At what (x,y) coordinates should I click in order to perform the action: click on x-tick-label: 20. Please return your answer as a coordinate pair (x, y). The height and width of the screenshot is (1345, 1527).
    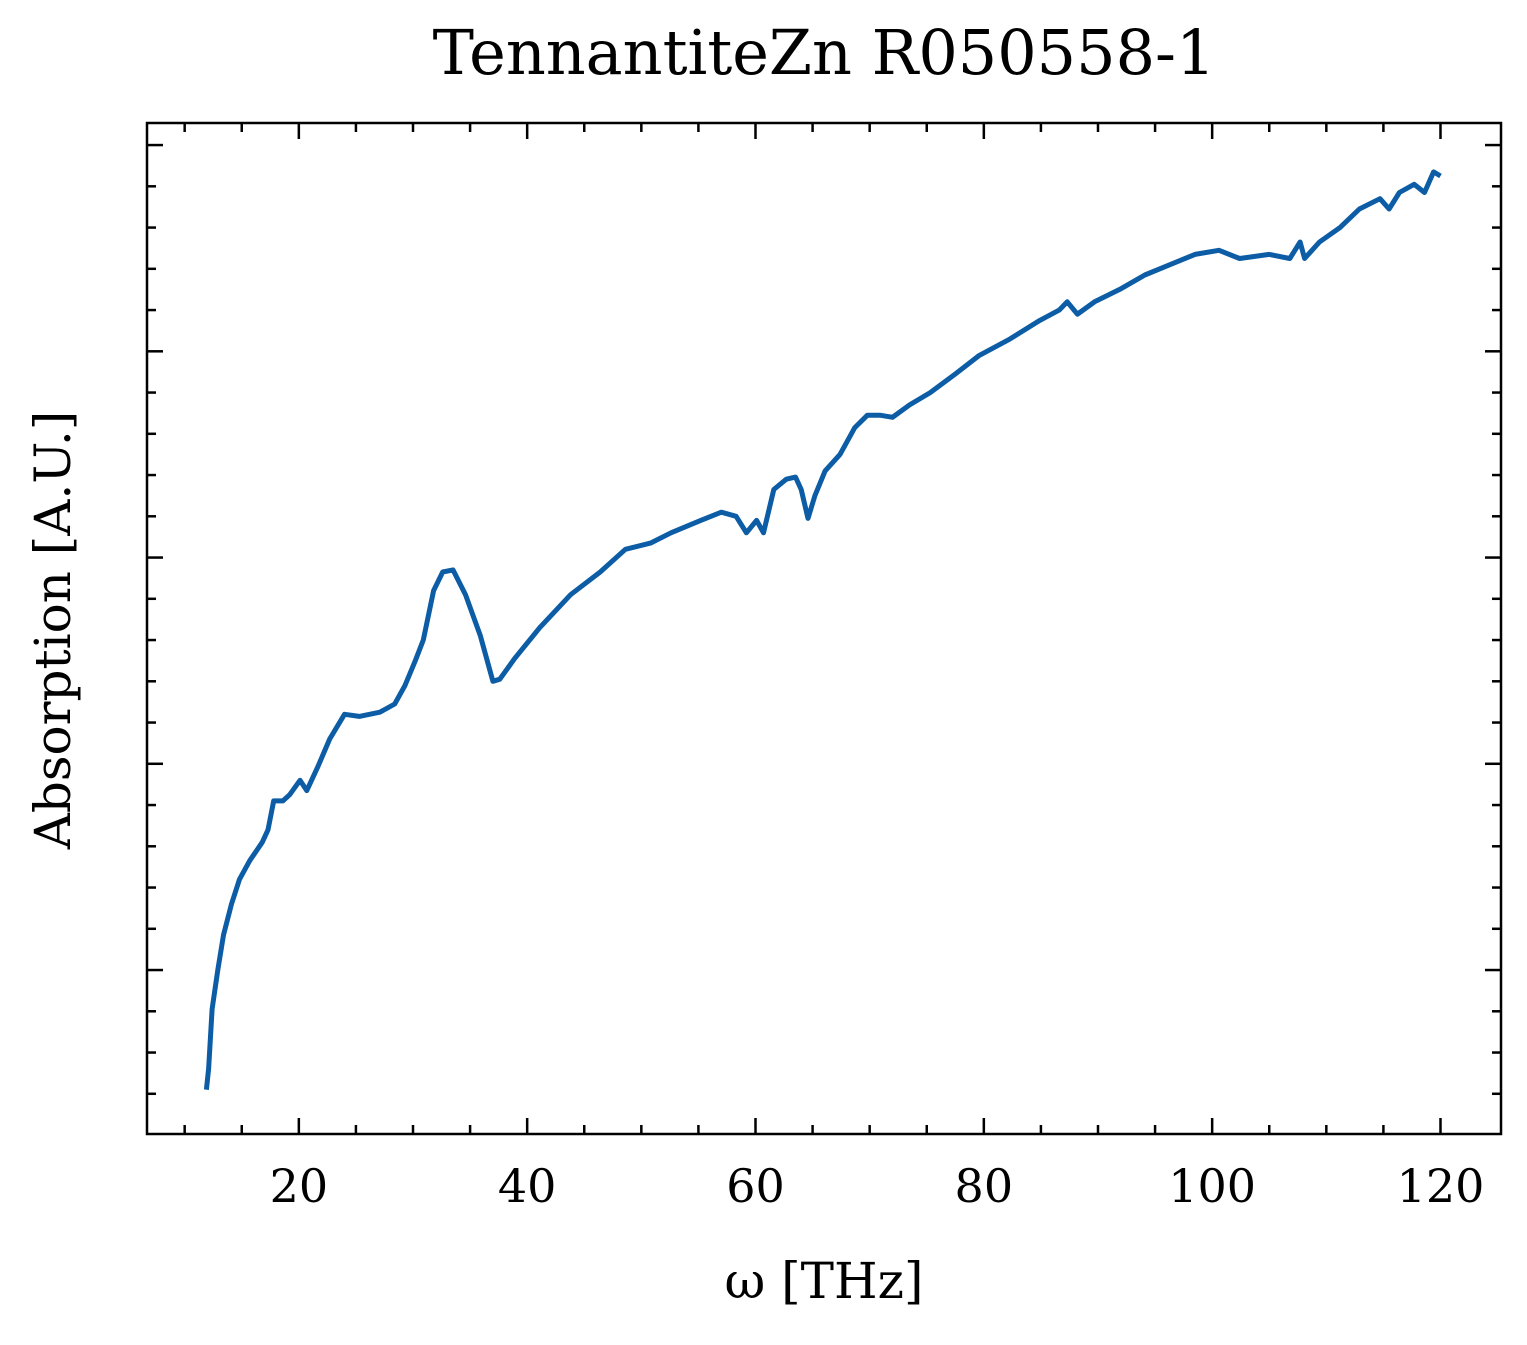
    Looking at the image, I should click on (299, 1186).